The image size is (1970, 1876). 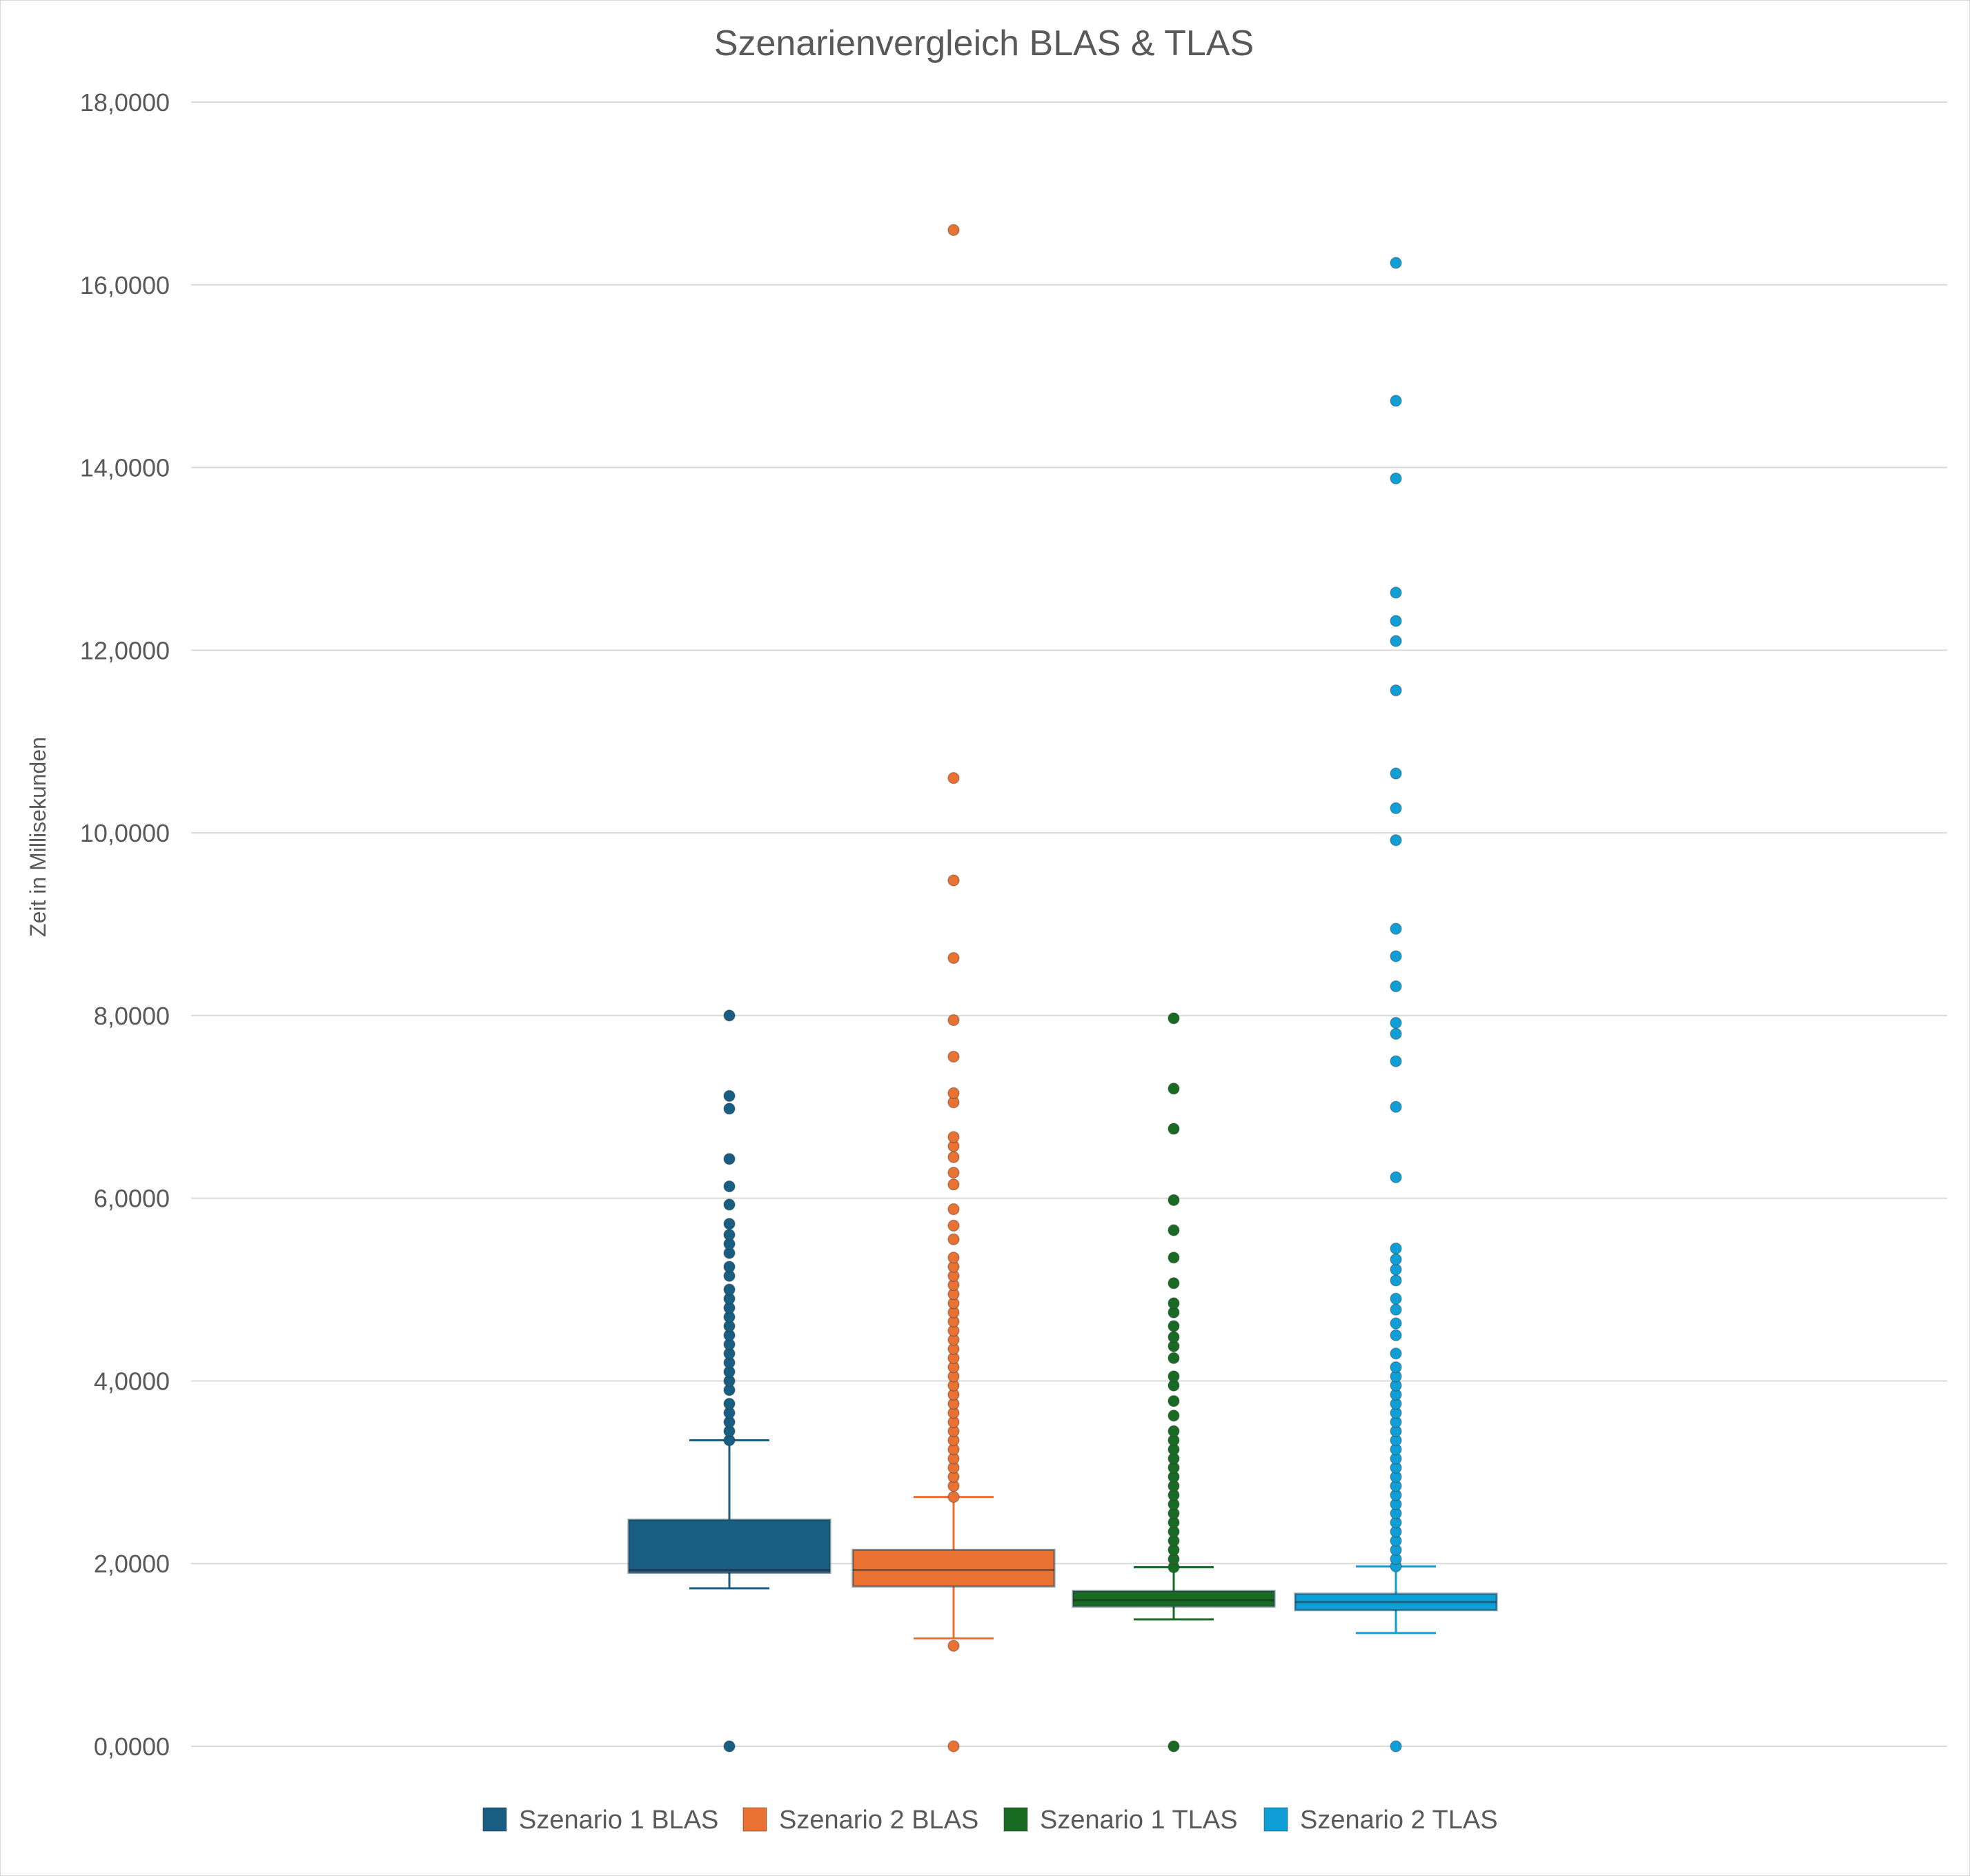 What do you see at coordinates (132, 1016) in the screenshot?
I see `y-tick-label: 8,0000` at bounding box center [132, 1016].